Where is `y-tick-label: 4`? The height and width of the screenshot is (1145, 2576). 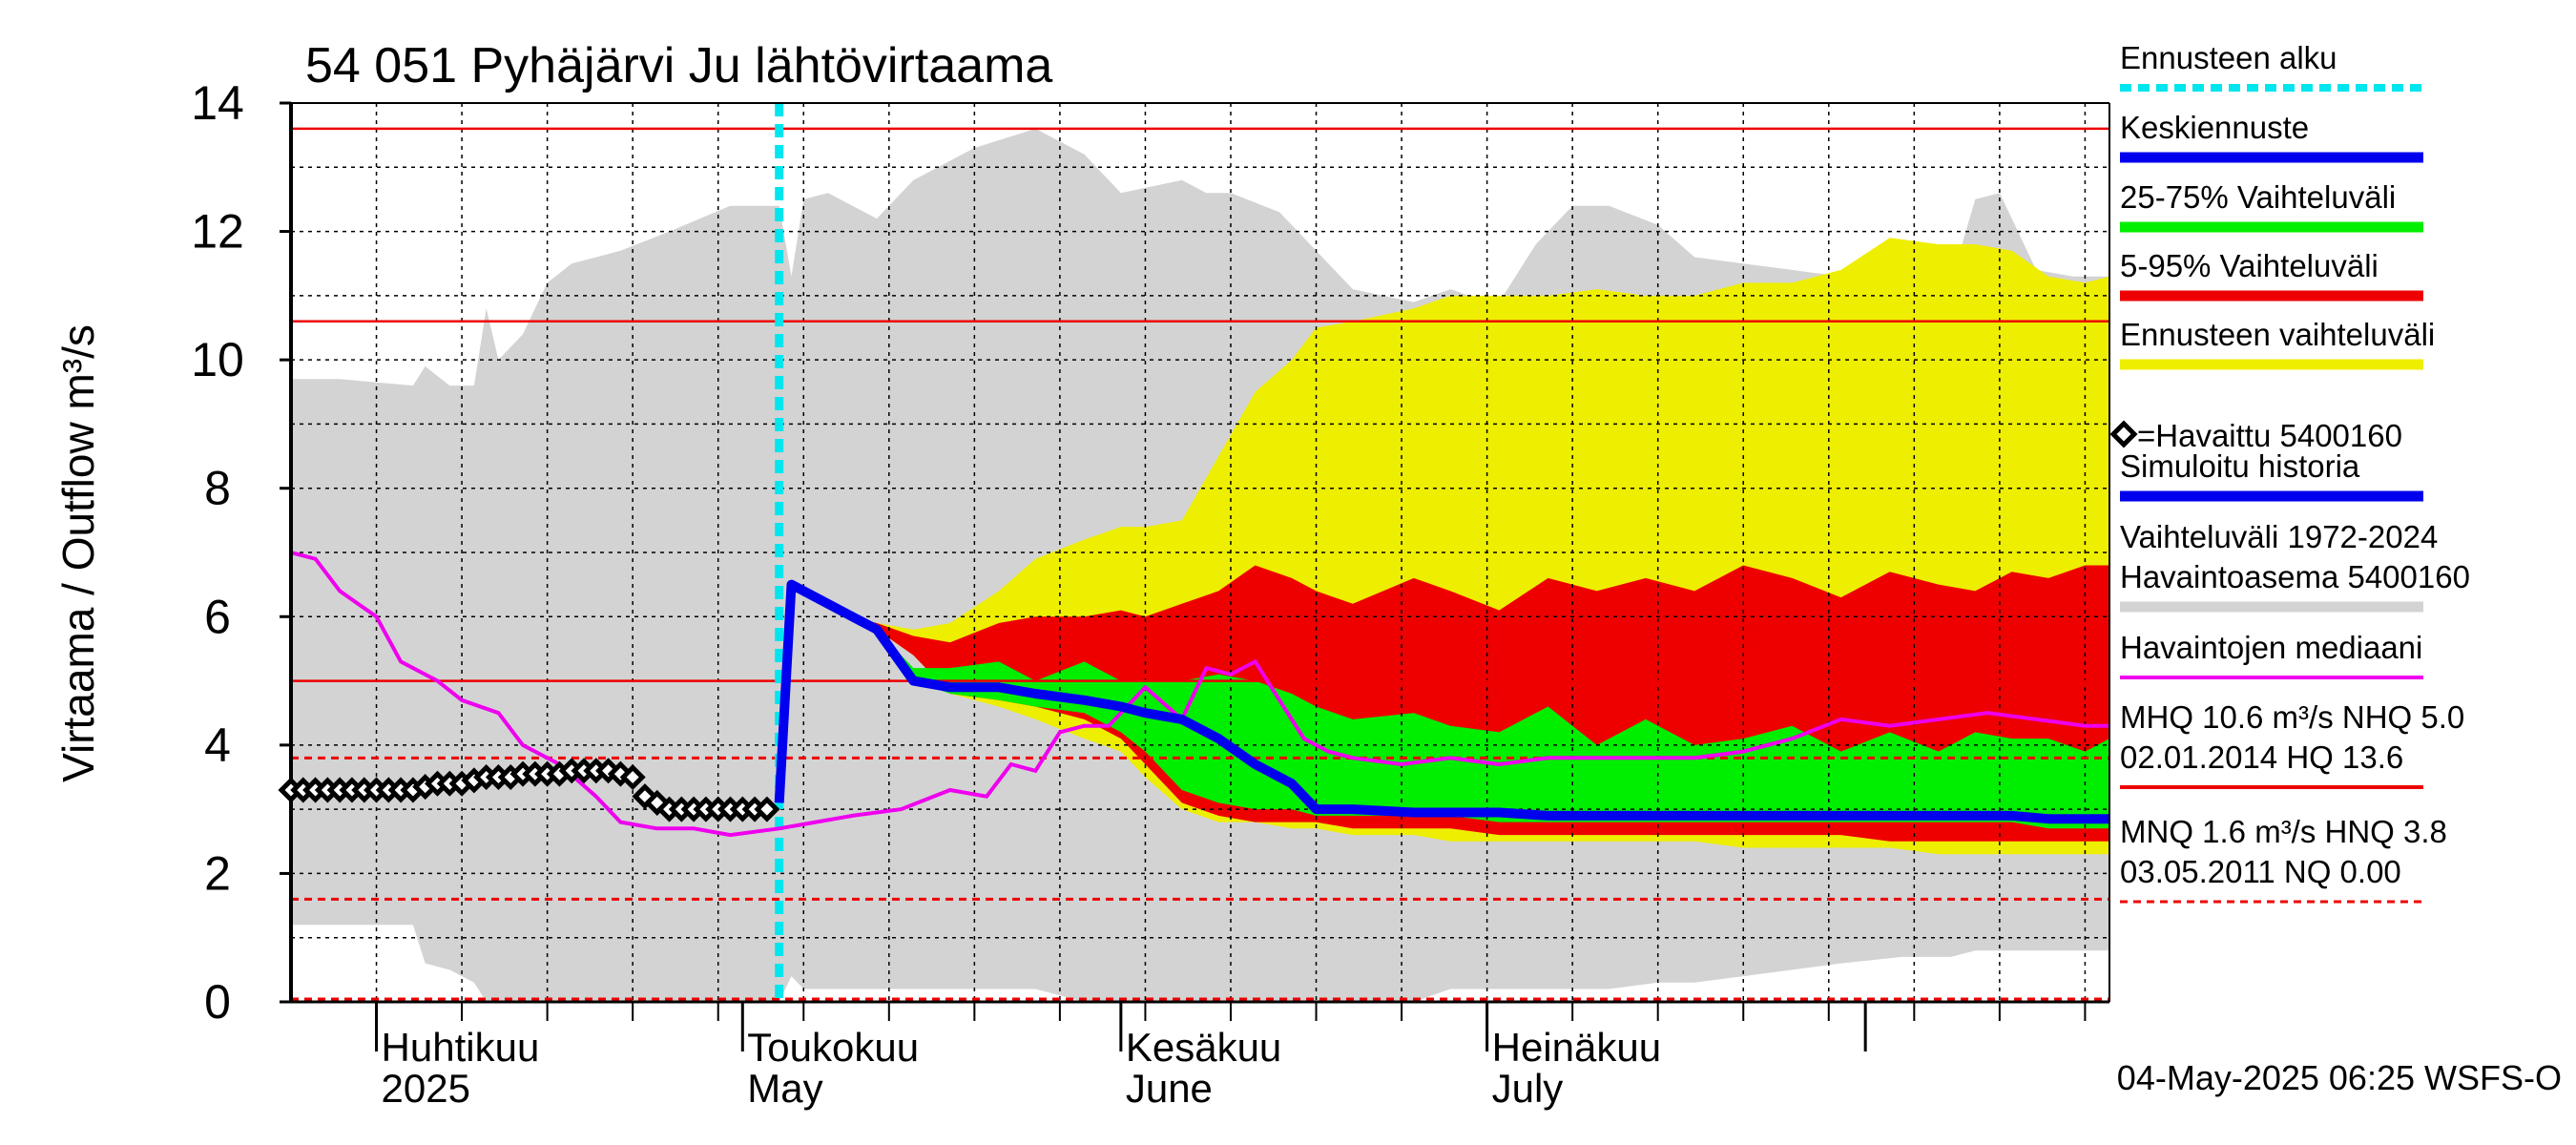 y-tick-label: 4 is located at coordinates (217, 745).